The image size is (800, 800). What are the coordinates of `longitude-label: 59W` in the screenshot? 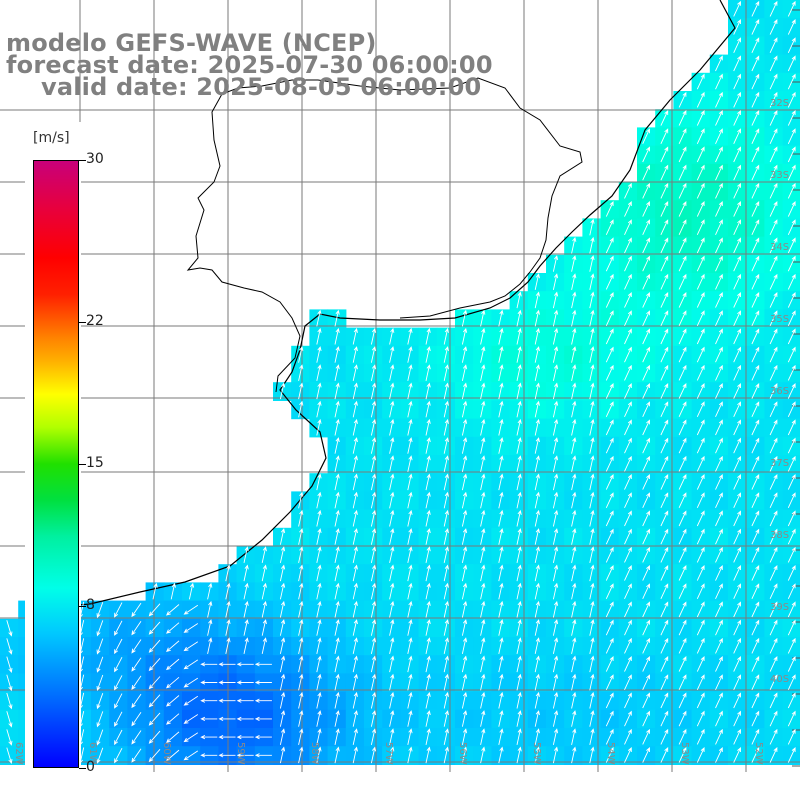 It's located at (240, 753).